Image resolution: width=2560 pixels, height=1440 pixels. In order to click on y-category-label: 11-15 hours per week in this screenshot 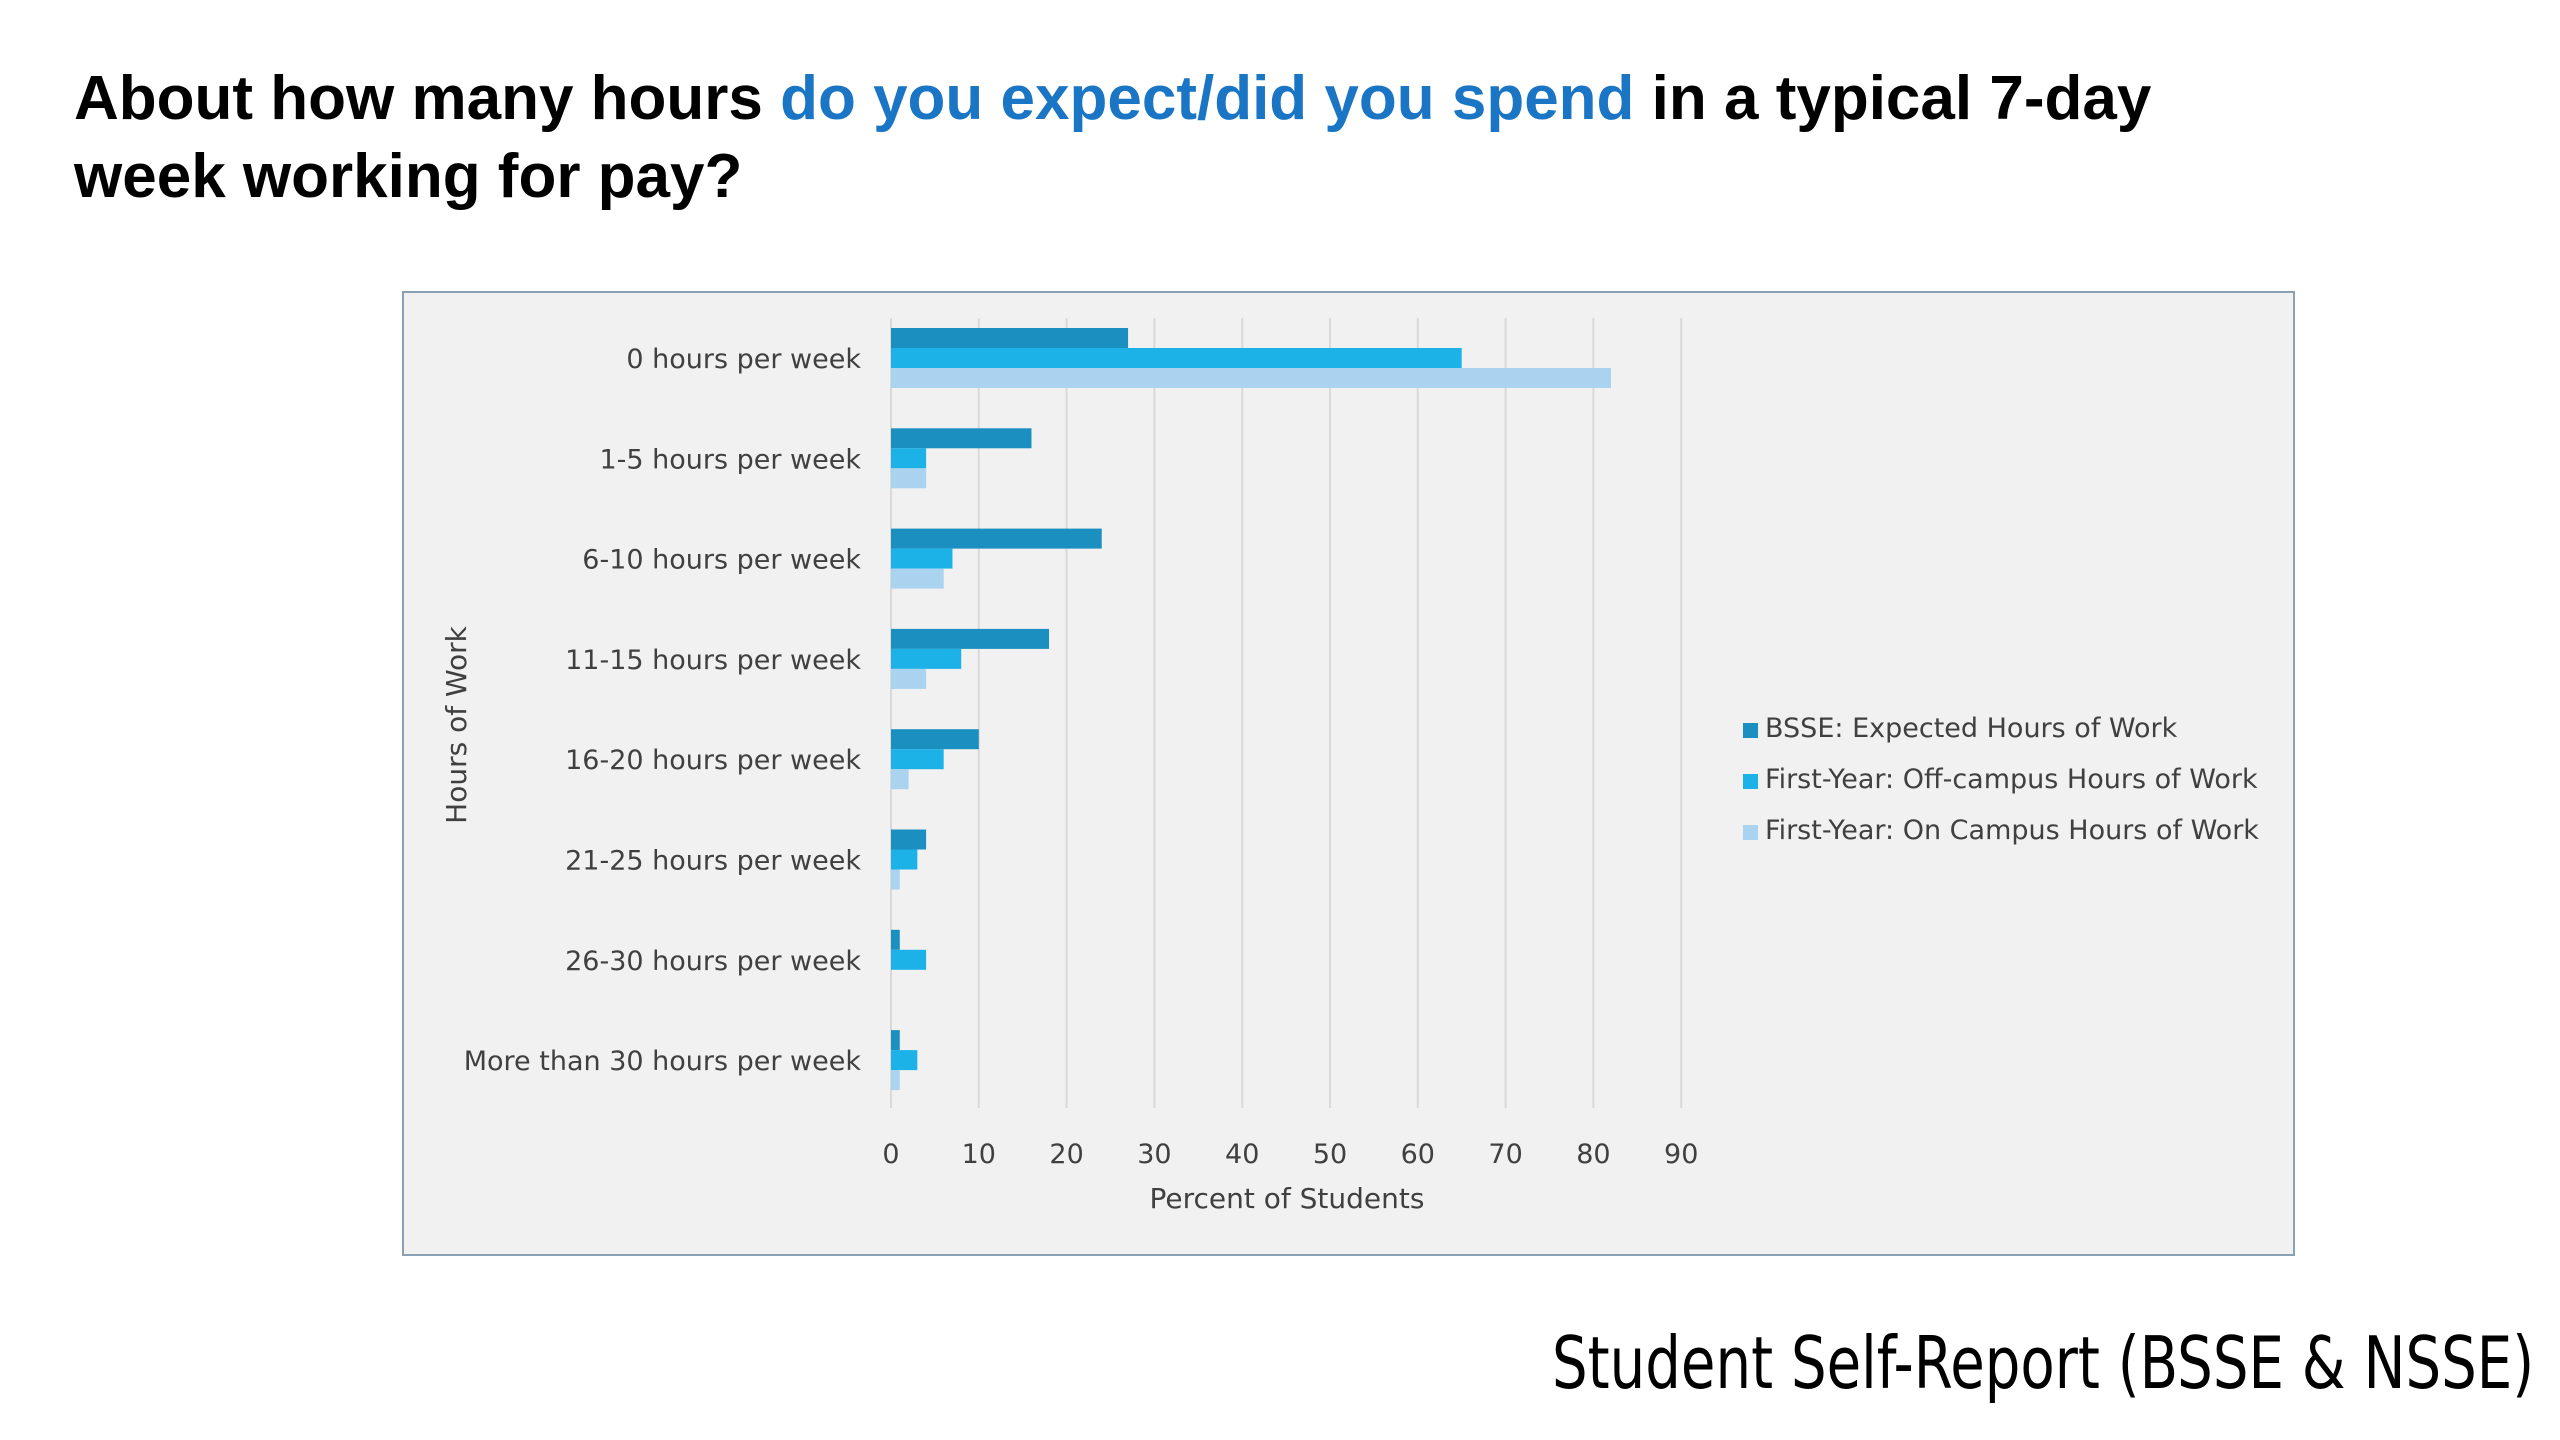, I will do `click(713, 660)`.